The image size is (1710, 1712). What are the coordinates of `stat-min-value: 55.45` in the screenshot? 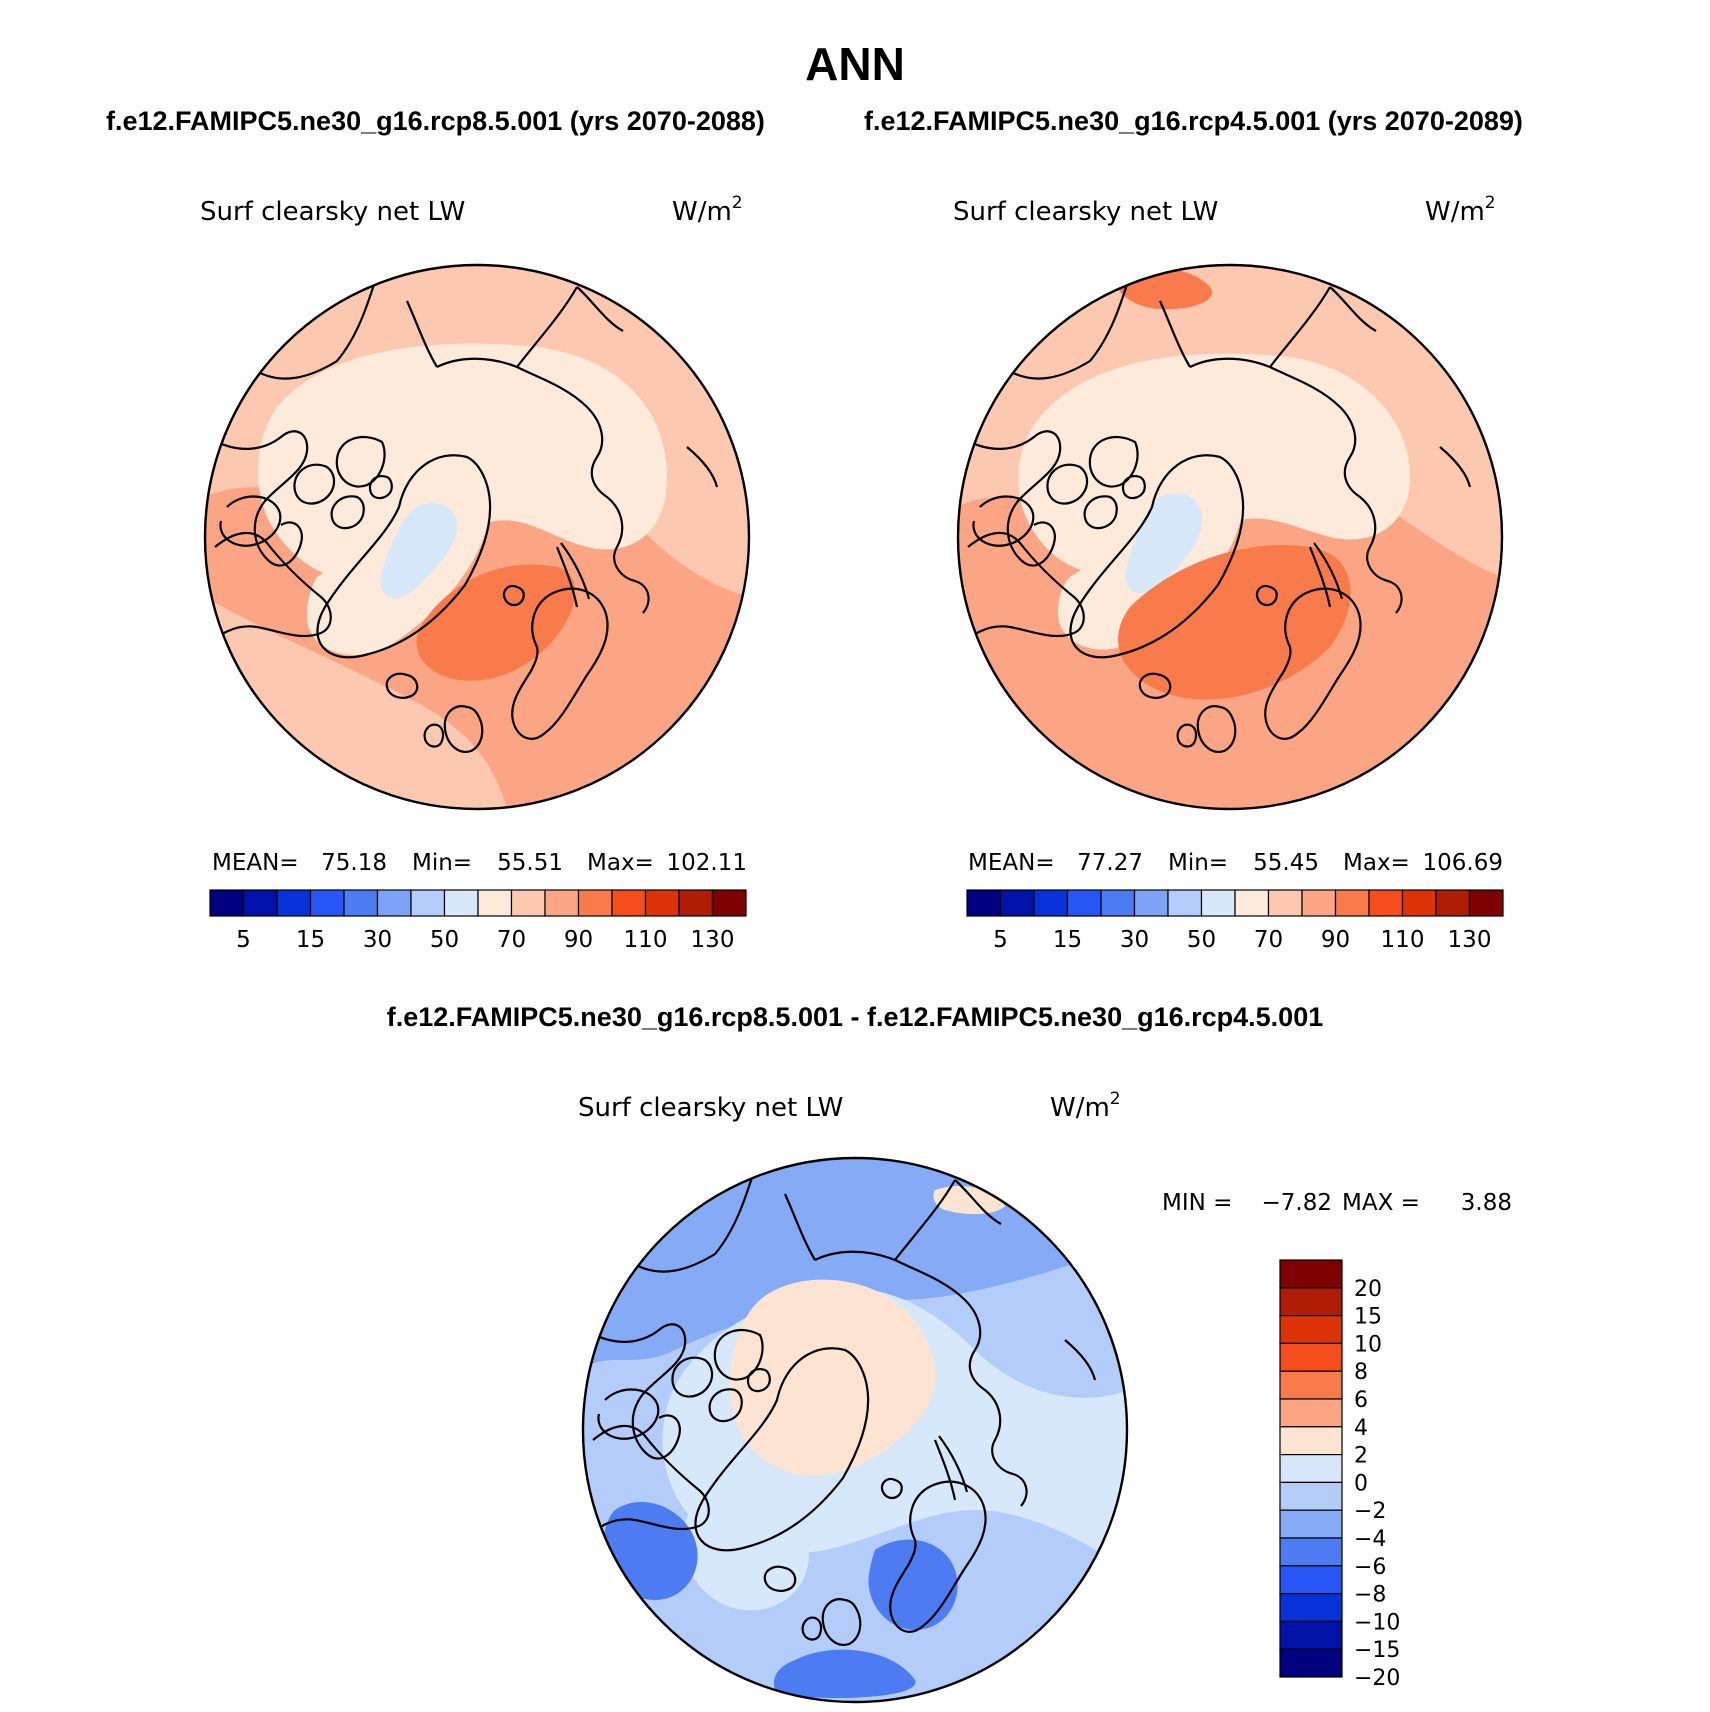 It's located at (1286, 863).